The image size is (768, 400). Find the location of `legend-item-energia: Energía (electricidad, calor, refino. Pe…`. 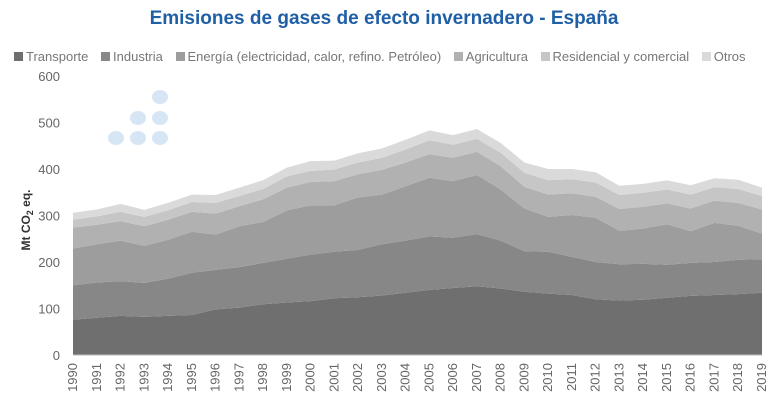

legend-item-energia: Energía (electricidad, calor, refino. Pe… is located at coordinates (308, 56).